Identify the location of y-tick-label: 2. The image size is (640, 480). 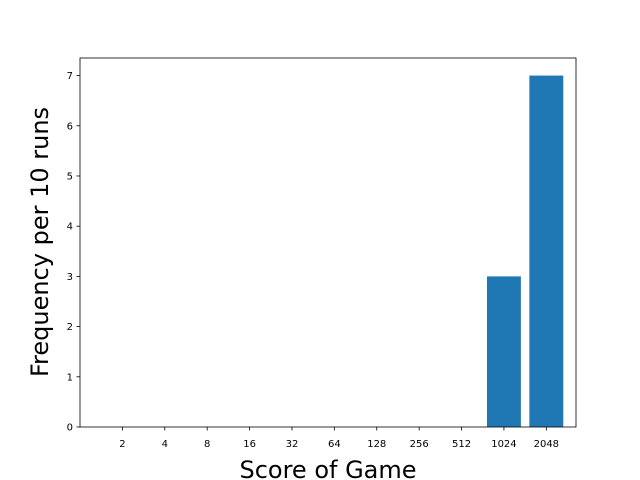
(70, 327).